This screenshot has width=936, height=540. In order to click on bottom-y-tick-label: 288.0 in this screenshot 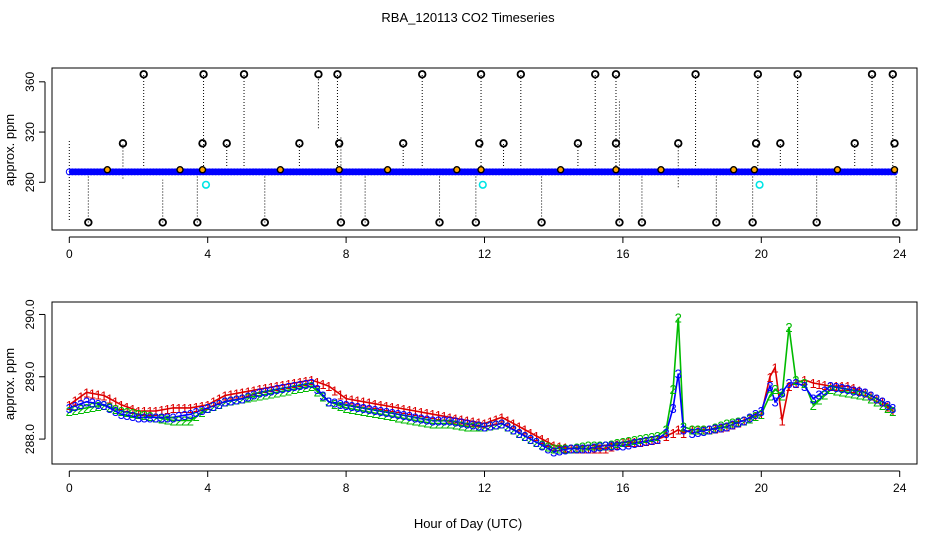, I will do `click(30, 439)`.